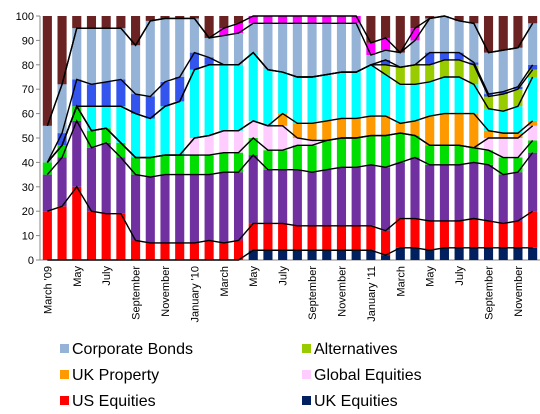 Image resolution: width=540 pixels, height=414 pixels. I want to click on y-tick-label: 70, so click(28, 90).